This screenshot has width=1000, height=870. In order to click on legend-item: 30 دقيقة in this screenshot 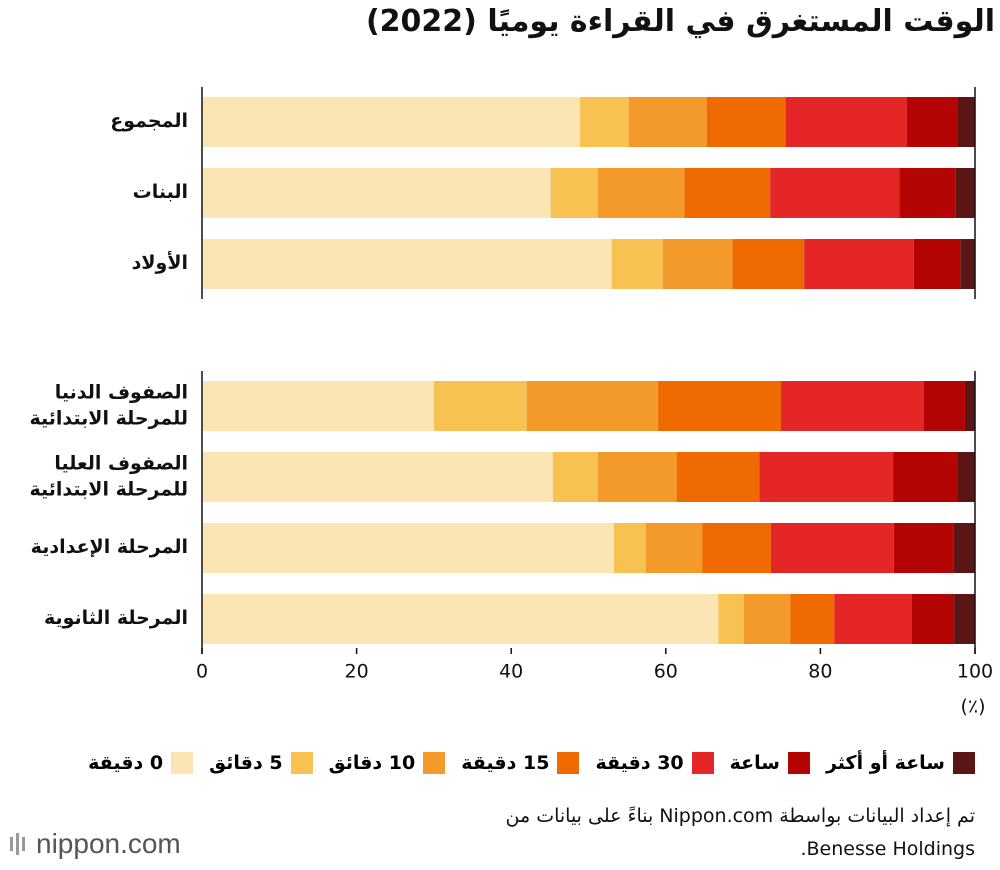, I will do `click(654, 763)`.